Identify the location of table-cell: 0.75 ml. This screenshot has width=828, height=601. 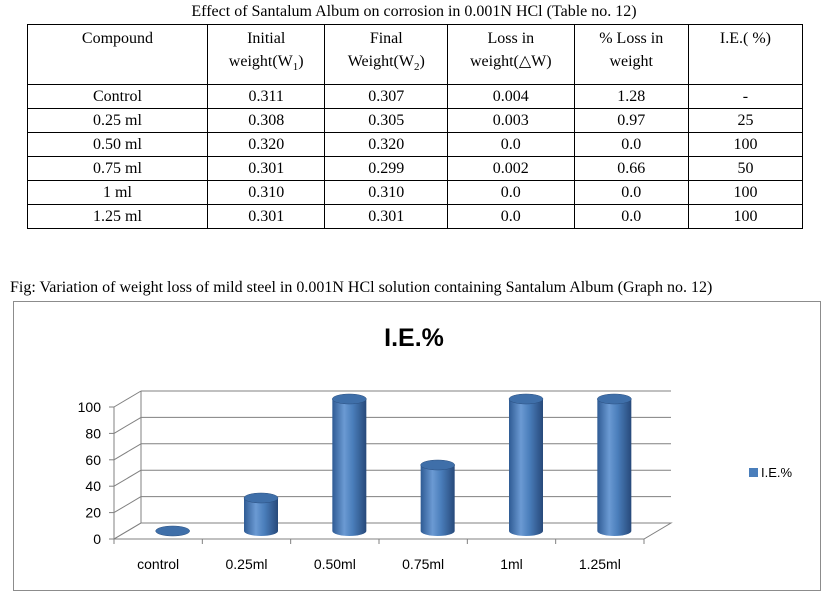
(117, 168).